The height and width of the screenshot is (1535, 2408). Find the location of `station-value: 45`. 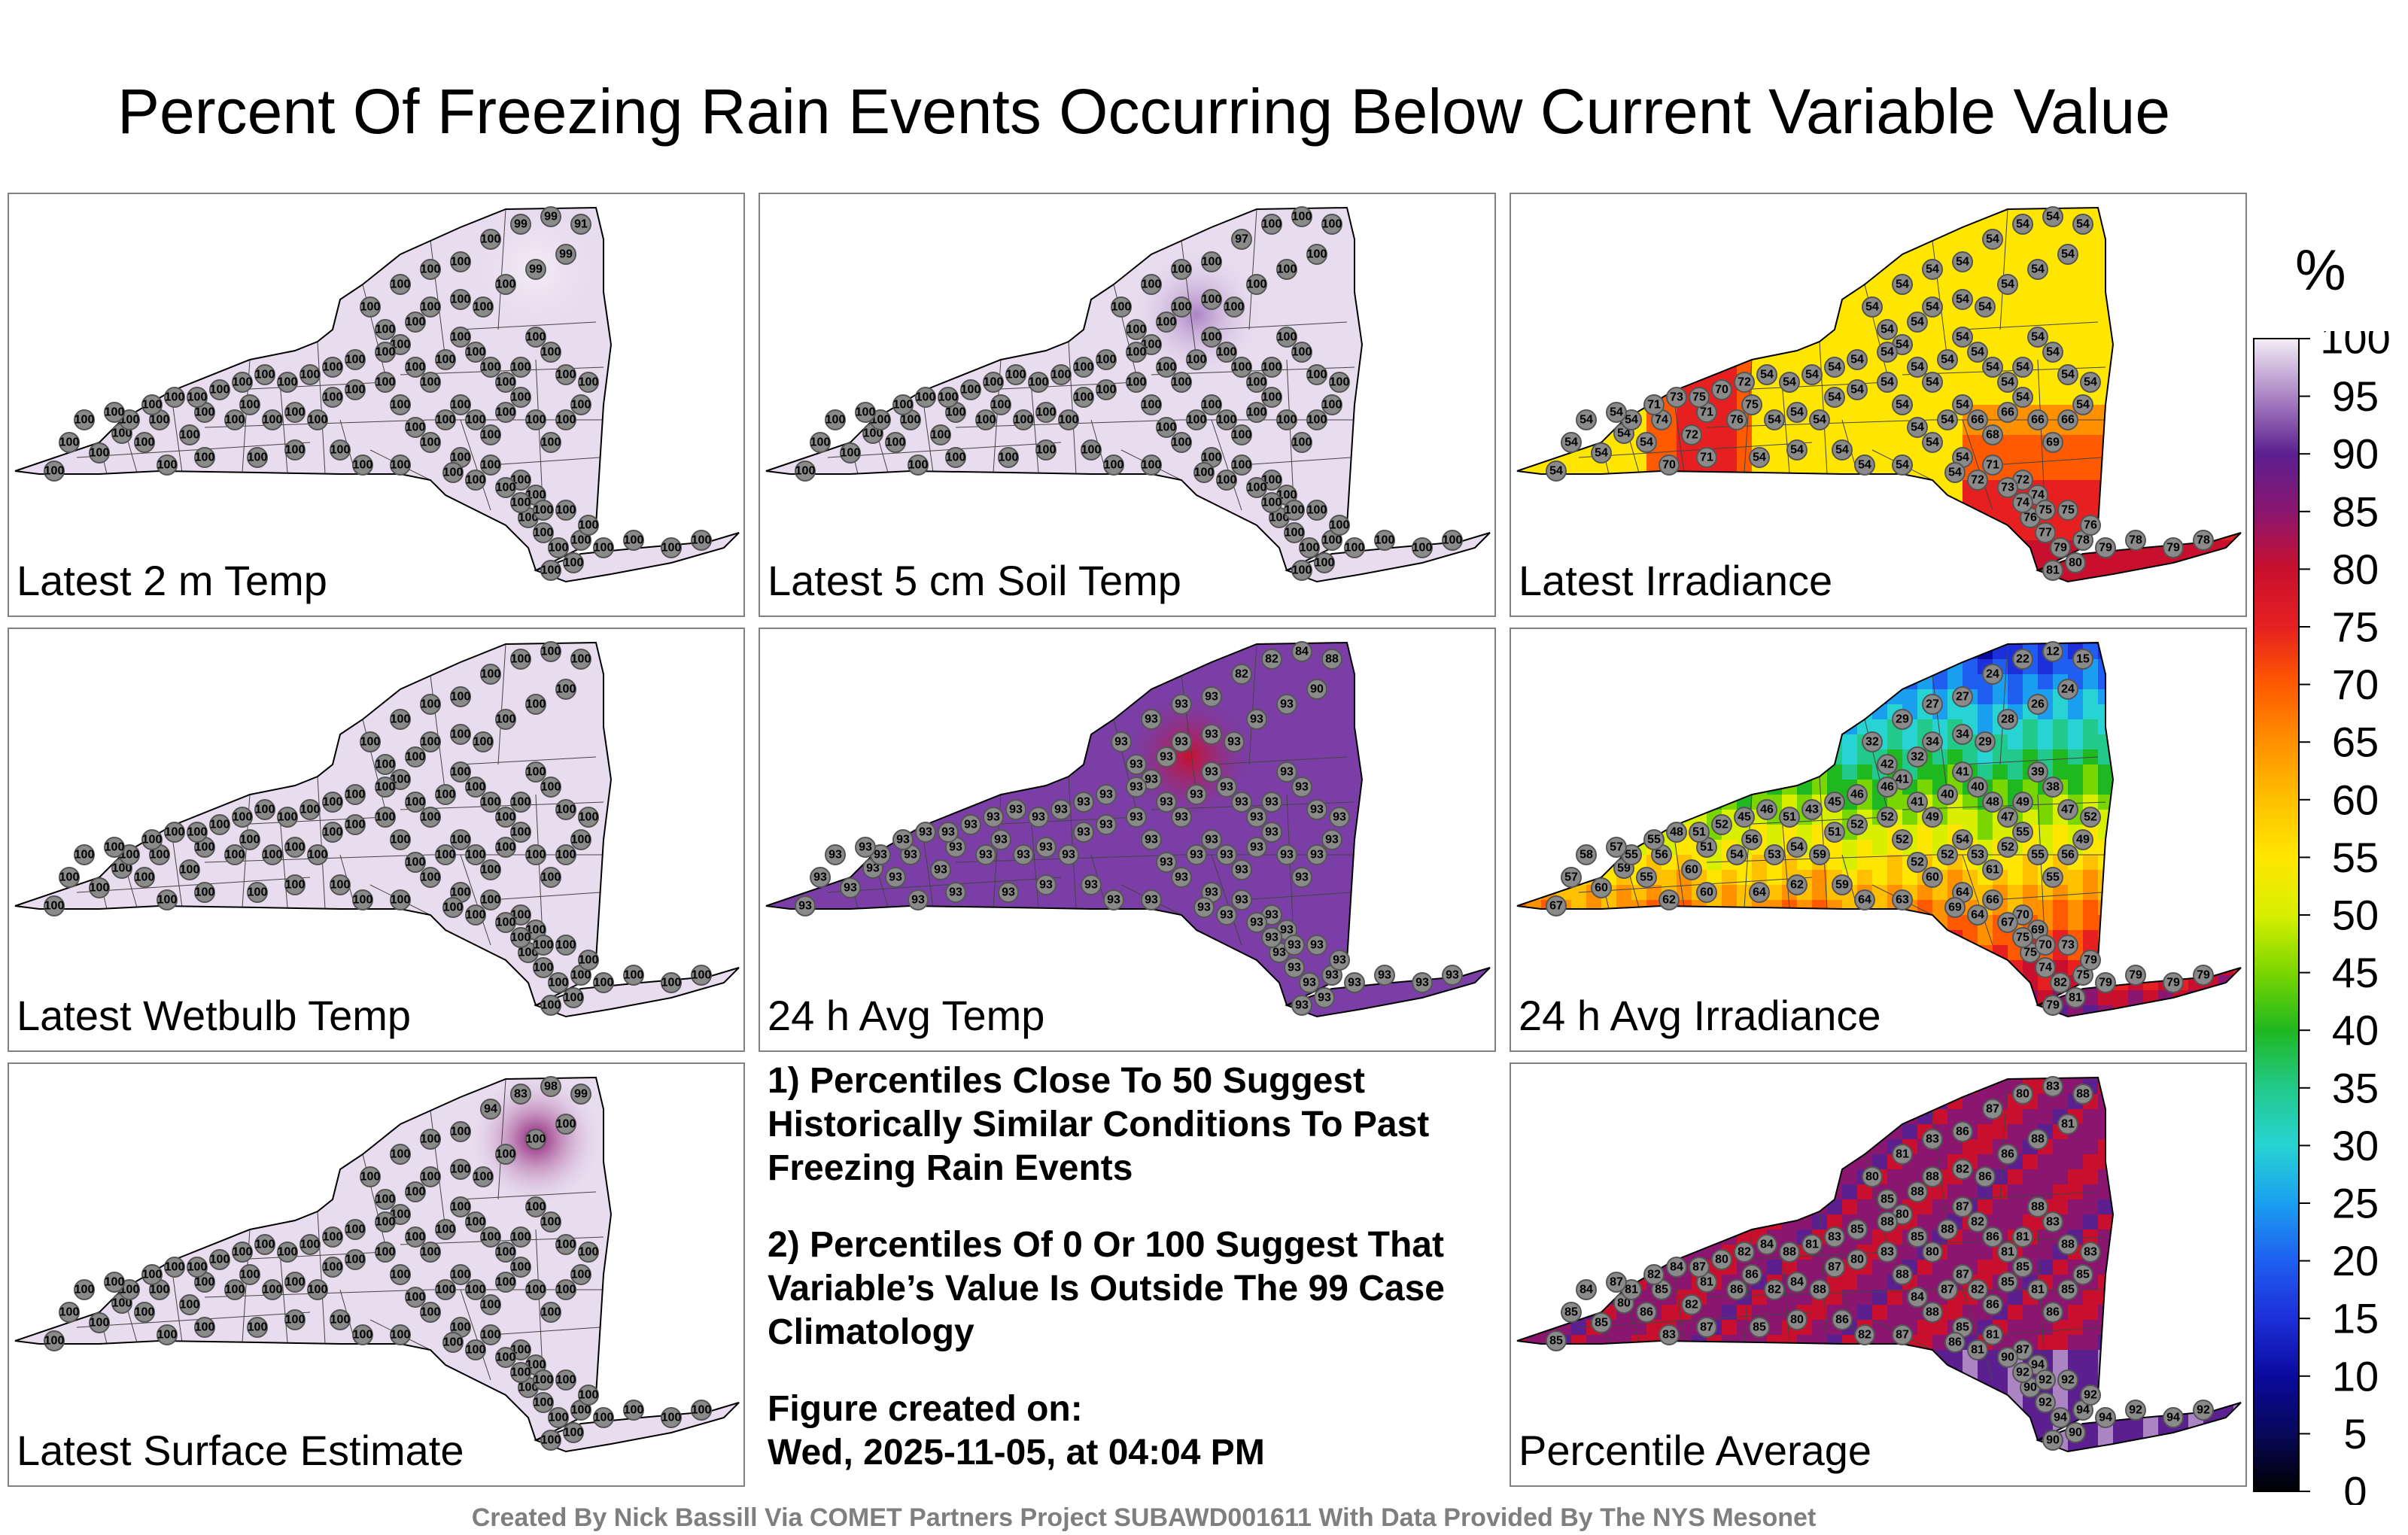

station-value: 45 is located at coordinates (1744, 817).